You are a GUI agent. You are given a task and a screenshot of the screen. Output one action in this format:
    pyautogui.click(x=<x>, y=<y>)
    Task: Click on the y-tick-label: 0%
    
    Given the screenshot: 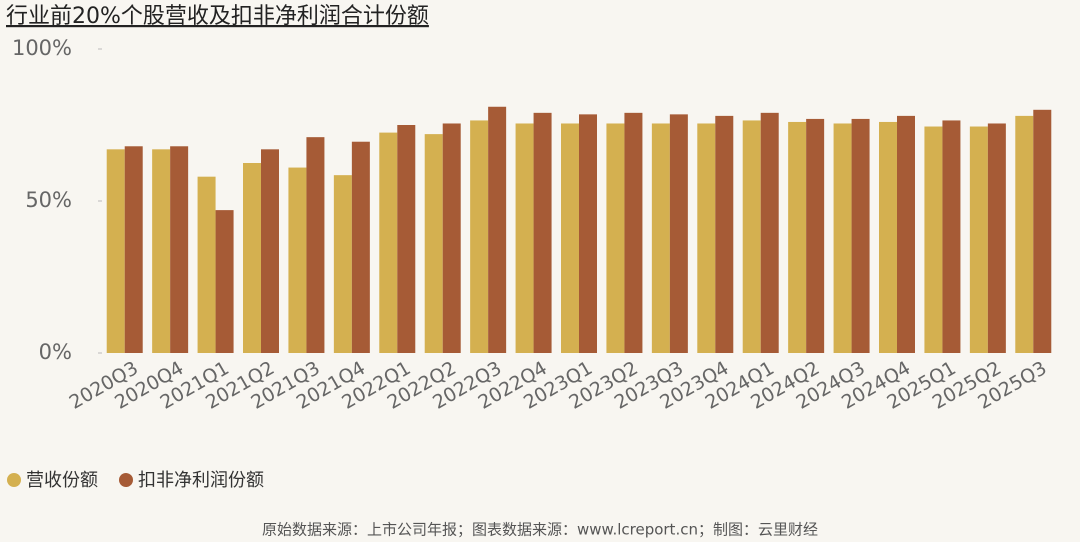 What is the action you would take?
    pyautogui.click(x=55, y=352)
    